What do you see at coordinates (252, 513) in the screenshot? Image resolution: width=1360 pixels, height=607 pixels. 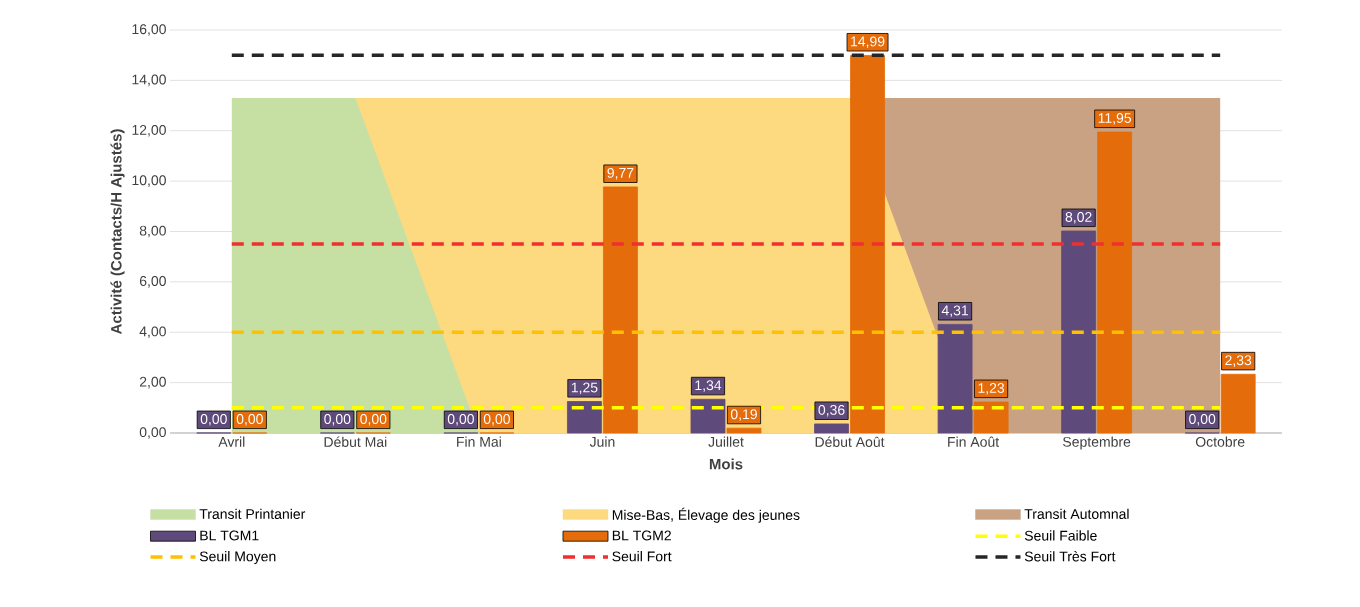 I see `legend-label: Transit Printanier` at bounding box center [252, 513].